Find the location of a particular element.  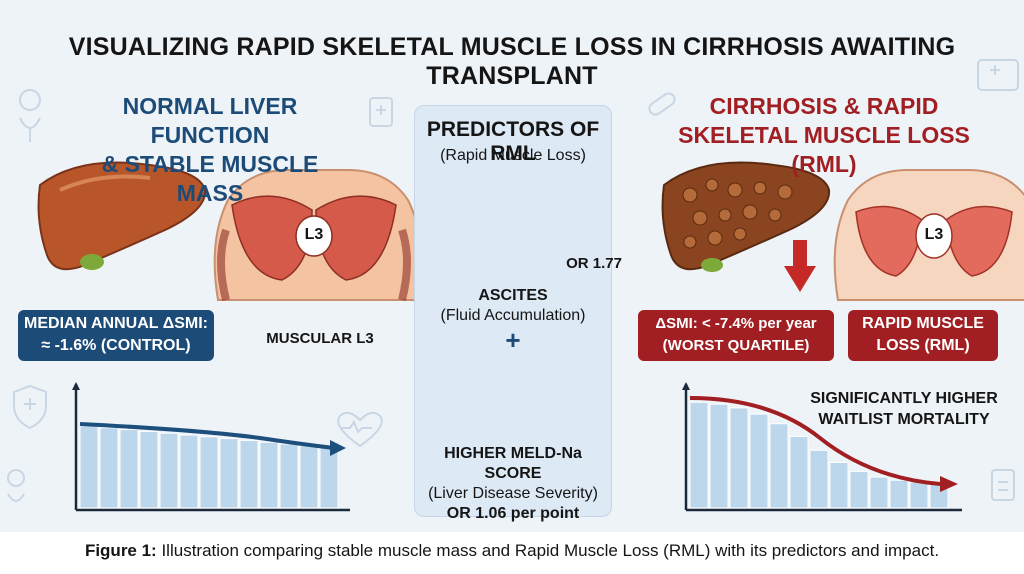

meld-line1: HIGHER MELD-Na SCORE is located at coordinates (513, 463).